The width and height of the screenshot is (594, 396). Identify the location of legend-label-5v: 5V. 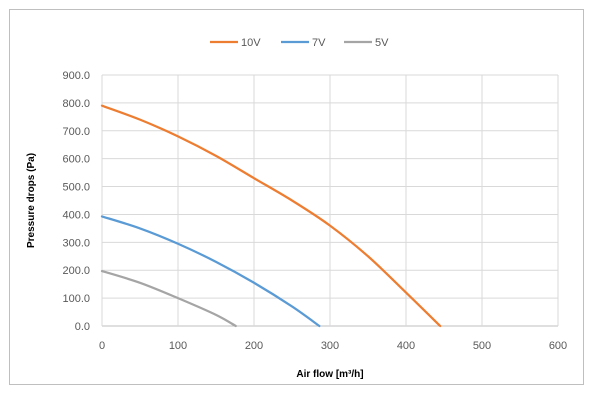
(382, 43).